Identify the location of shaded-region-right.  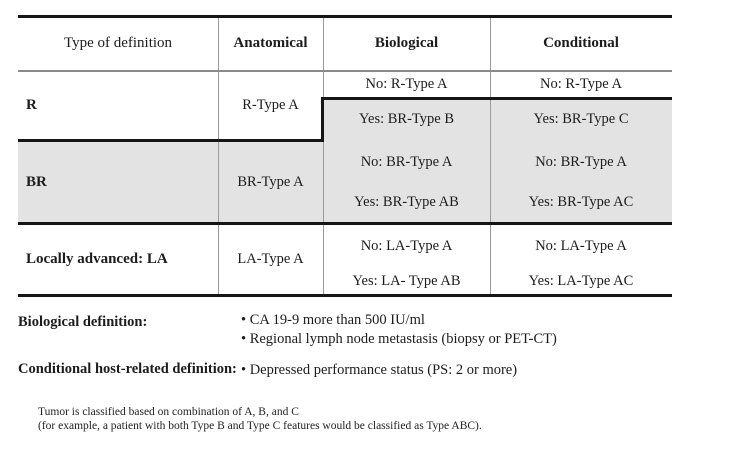
(497, 160).